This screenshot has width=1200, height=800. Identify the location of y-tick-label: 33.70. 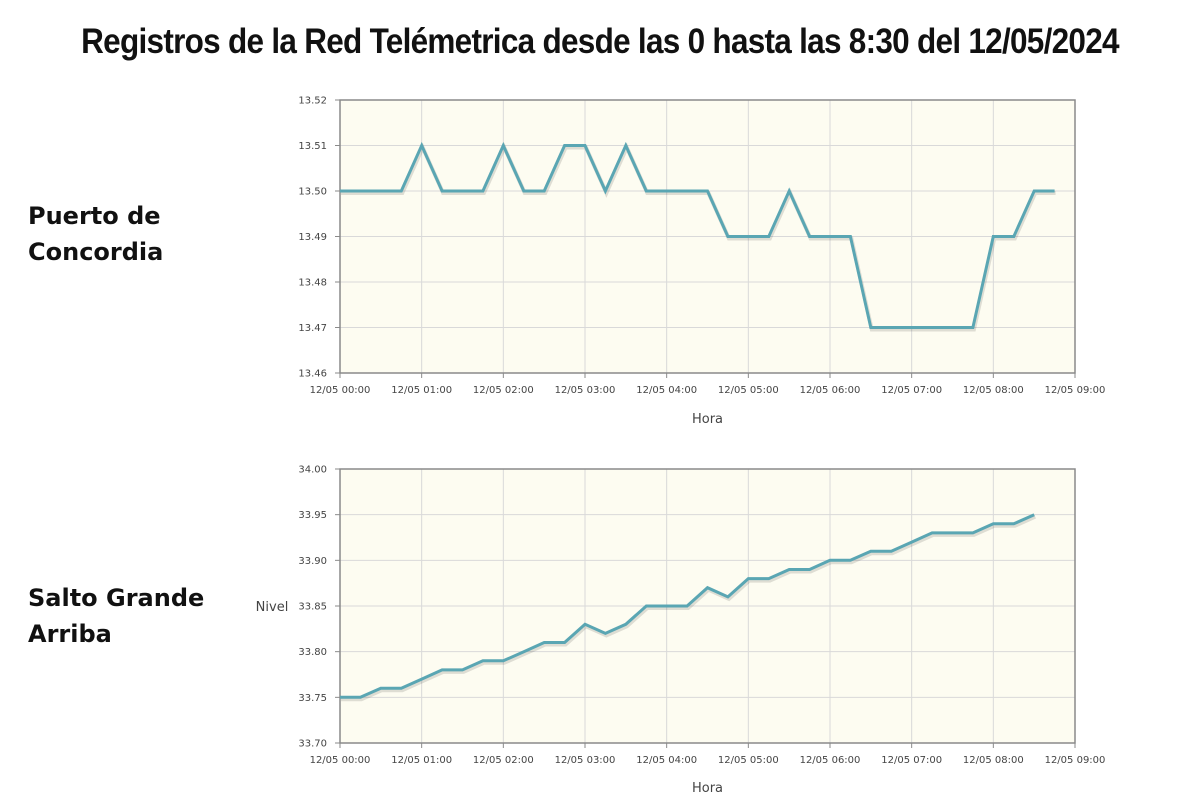
(312, 744).